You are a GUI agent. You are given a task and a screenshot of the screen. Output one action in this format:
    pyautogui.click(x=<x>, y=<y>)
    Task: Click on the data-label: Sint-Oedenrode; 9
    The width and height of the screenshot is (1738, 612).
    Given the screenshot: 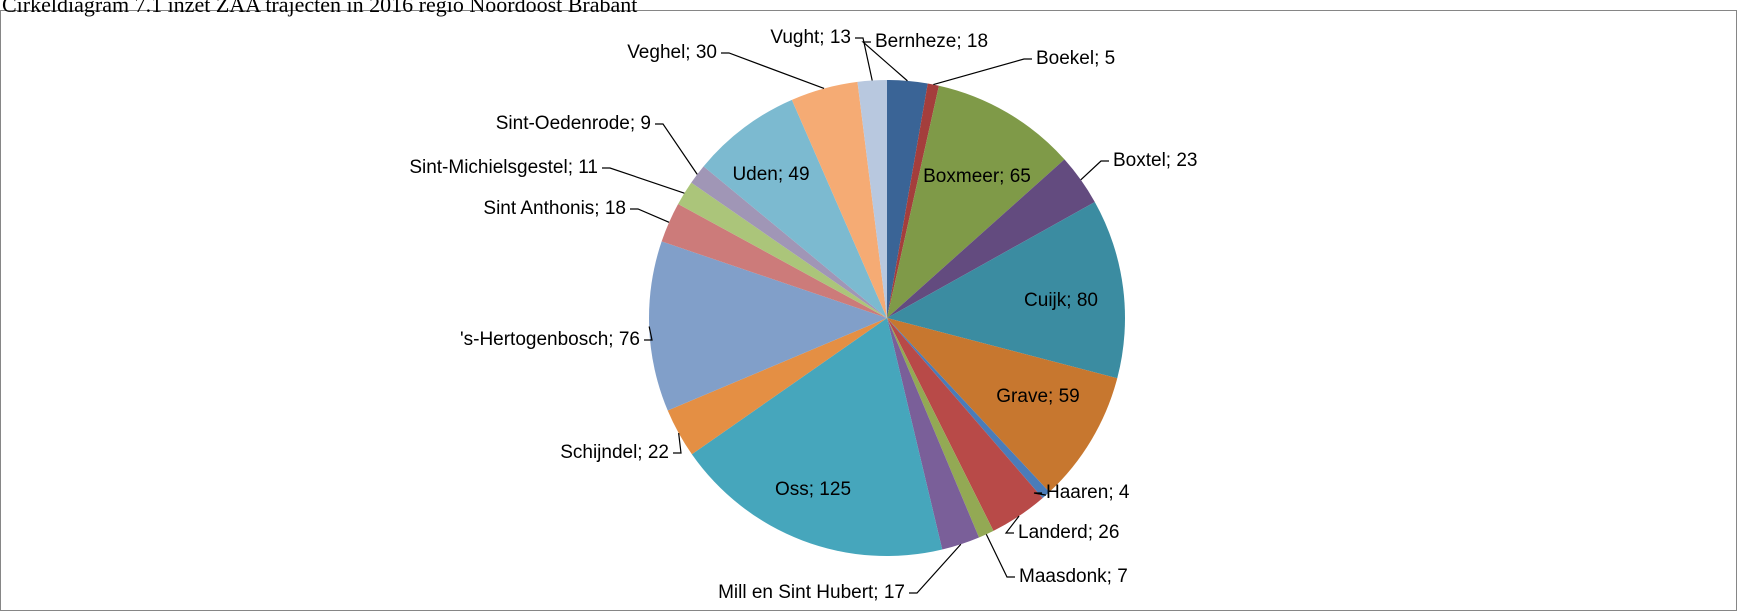 What is the action you would take?
    pyautogui.click(x=573, y=123)
    